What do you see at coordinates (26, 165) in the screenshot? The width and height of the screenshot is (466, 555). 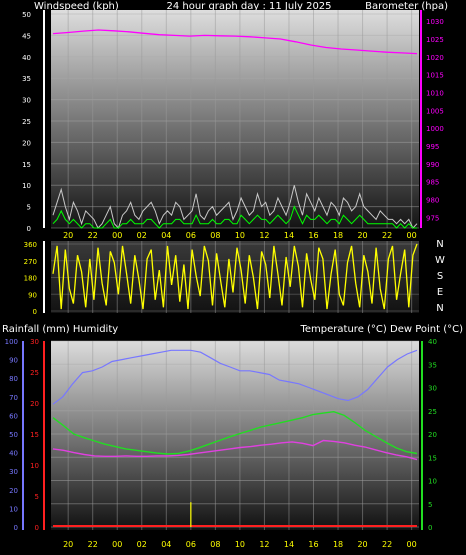 I see `windspeed-tick-label: 15` at bounding box center [26, 165].